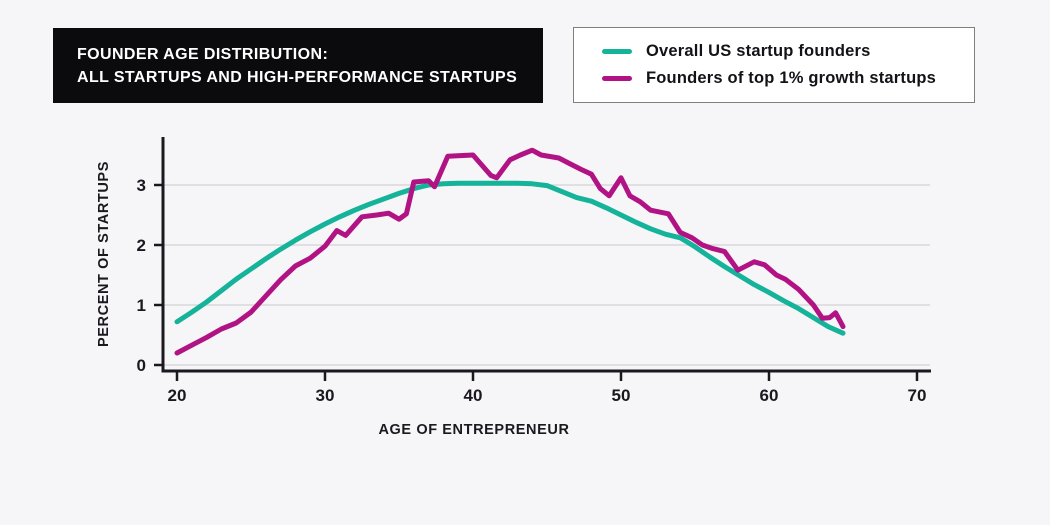 This screenshot has width=1050, height=525. What do you see at coordinates (617, 51) in the screenshot?
I see `legend-line-swatch-teal-icon` at bounding box center [617, 51].